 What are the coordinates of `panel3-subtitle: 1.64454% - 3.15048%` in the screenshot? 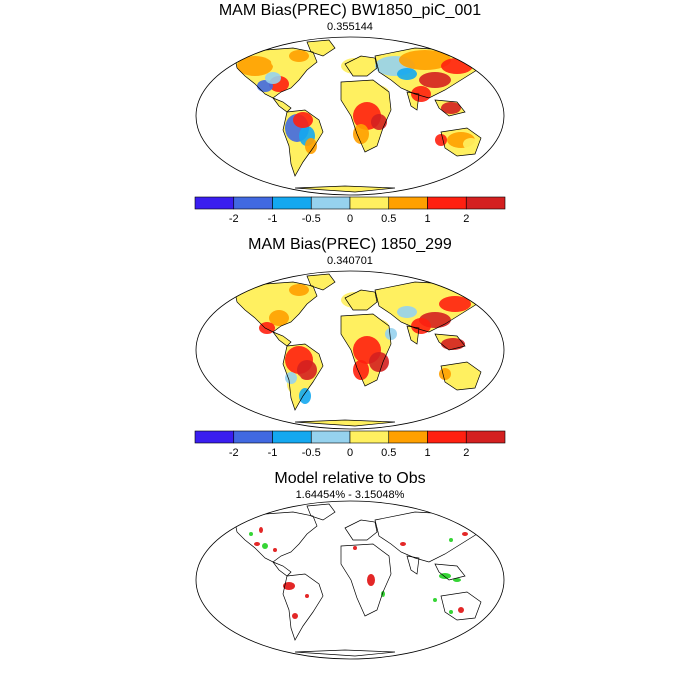 It's located at (350, 495).